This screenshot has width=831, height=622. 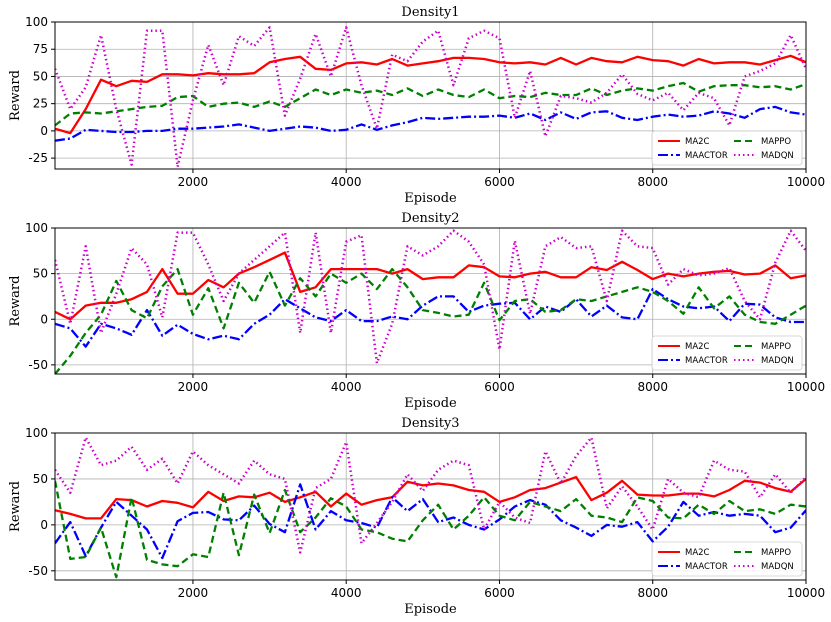 I want to click on chart-title: Density1, so click(x=430, y=12).